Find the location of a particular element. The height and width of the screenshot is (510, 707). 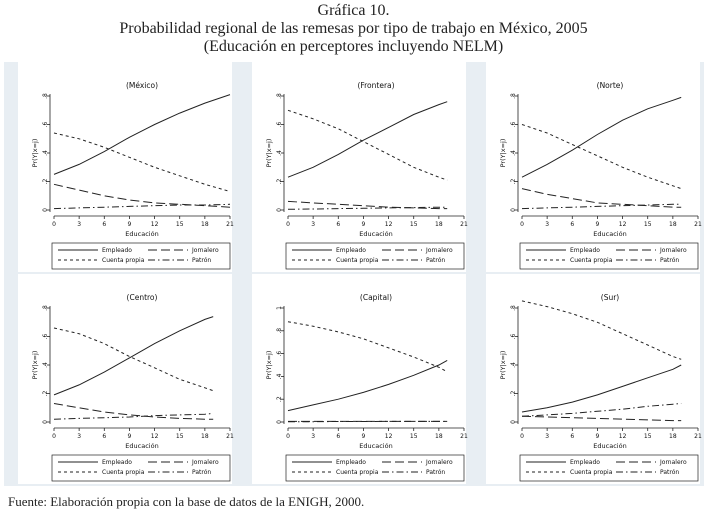

legend-label: Jornalero is located at coordinates (673, 462).